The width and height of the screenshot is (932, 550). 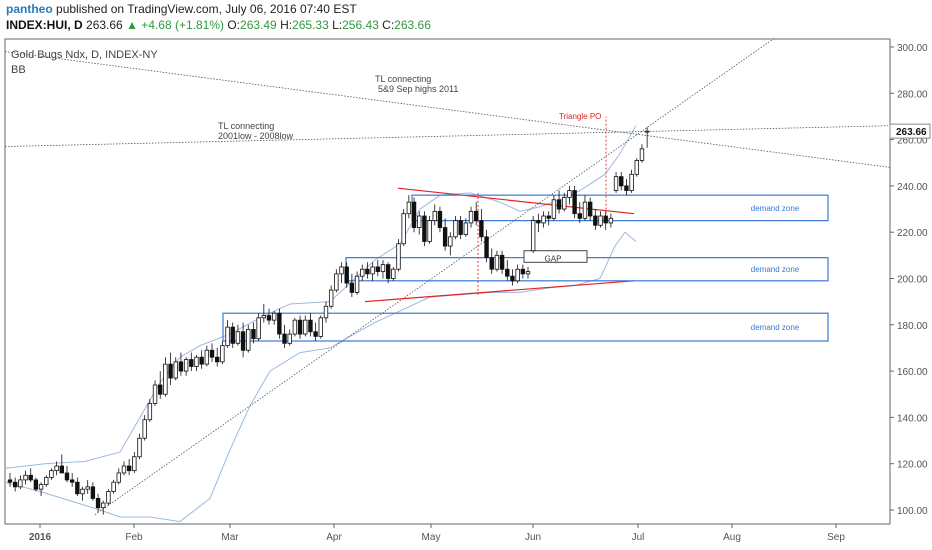 I want to click on annotation-tl-lows-2: 2001low - 2008low, so click(x=256, y=136).